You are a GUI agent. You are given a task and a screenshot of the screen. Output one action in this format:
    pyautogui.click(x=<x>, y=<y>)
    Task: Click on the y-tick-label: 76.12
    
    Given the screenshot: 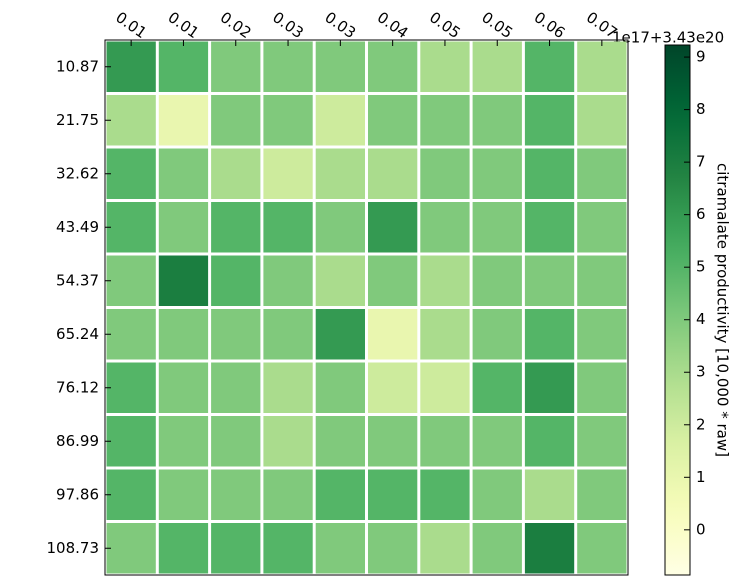 What is the action you would take?
    pyautogui.click(x=77, y=387)
    